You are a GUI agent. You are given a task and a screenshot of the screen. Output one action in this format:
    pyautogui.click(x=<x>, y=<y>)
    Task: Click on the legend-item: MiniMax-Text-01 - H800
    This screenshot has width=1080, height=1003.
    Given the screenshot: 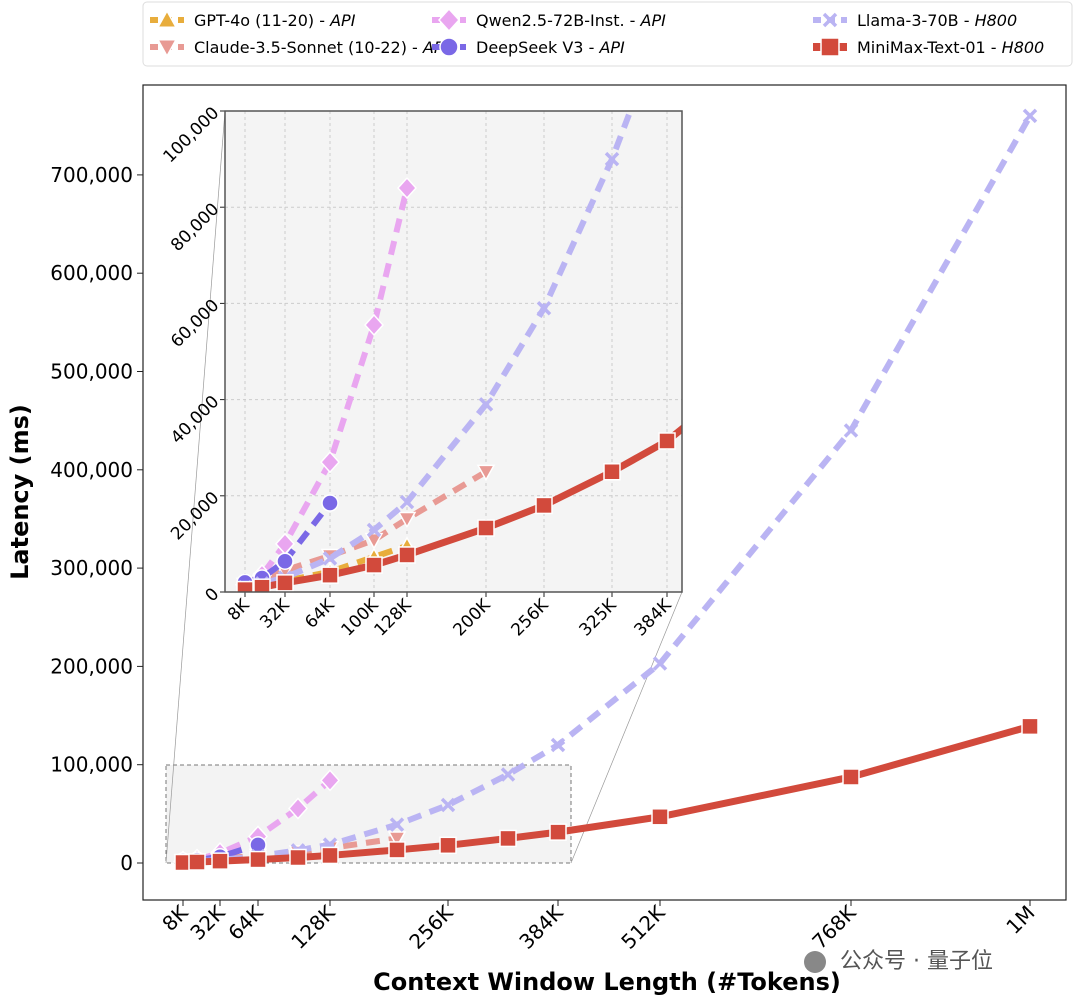 What is the action you would take?
    pyautogui.click(x=928, y=47)
    